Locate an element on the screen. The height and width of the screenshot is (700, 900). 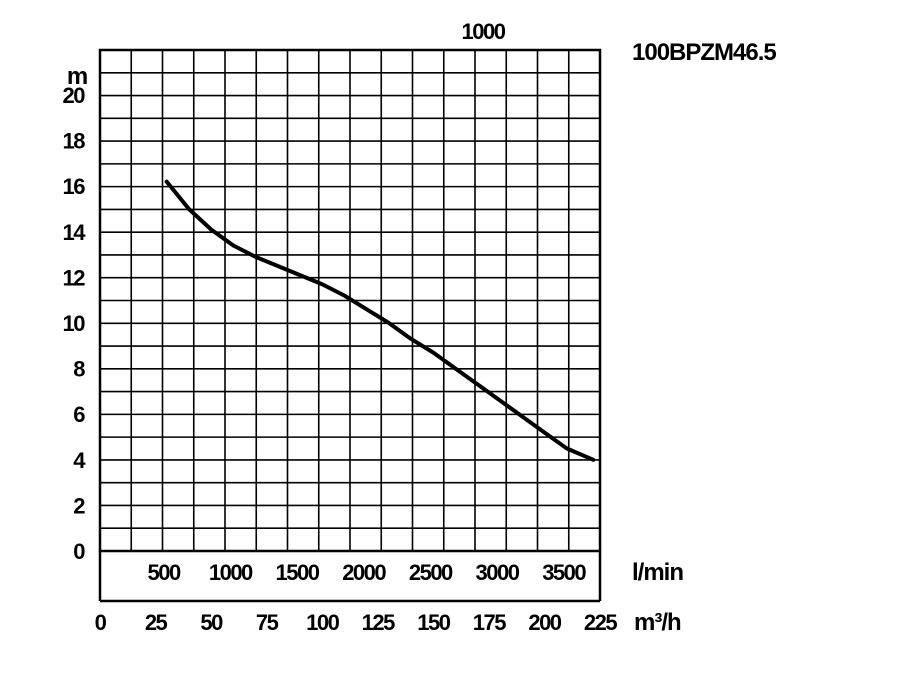
x2-tick-label: 2000 is located at coordinates (364, 572).